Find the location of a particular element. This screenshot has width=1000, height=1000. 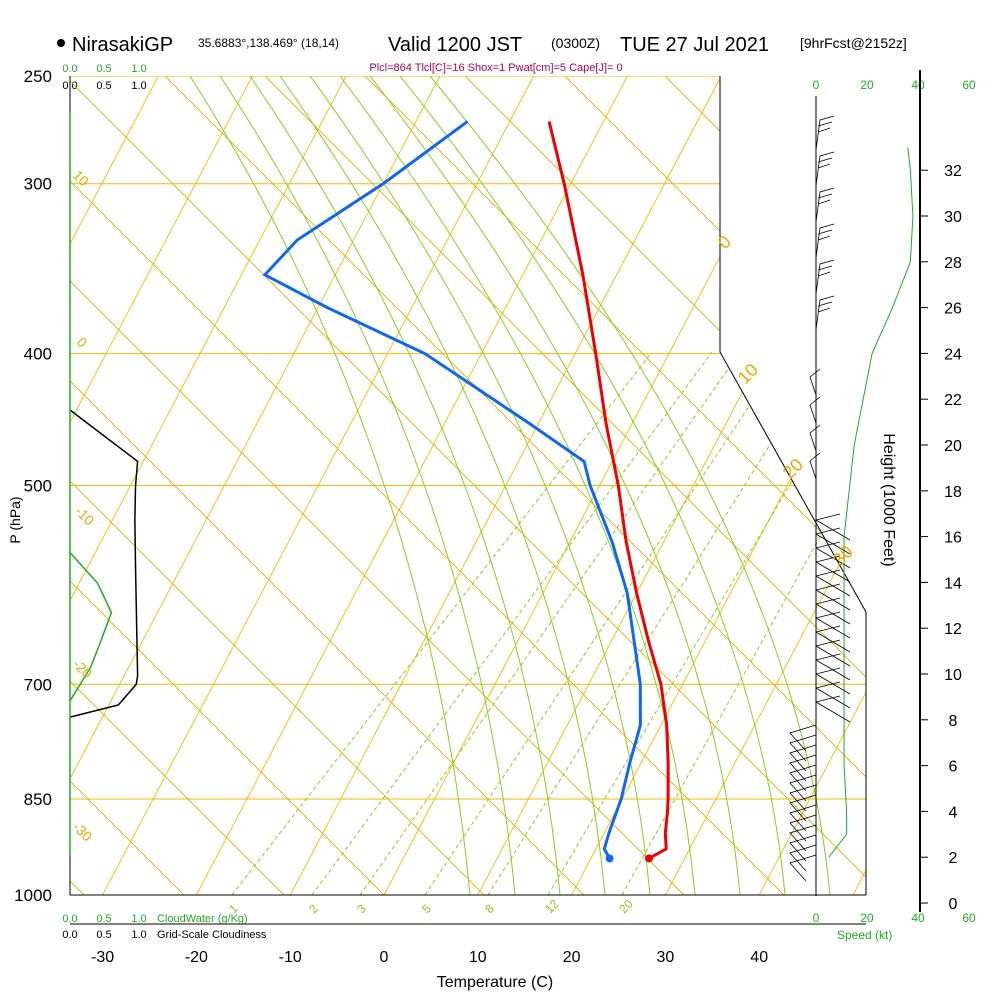

cloudiness-profile-line is located at coordinates (104, 563).